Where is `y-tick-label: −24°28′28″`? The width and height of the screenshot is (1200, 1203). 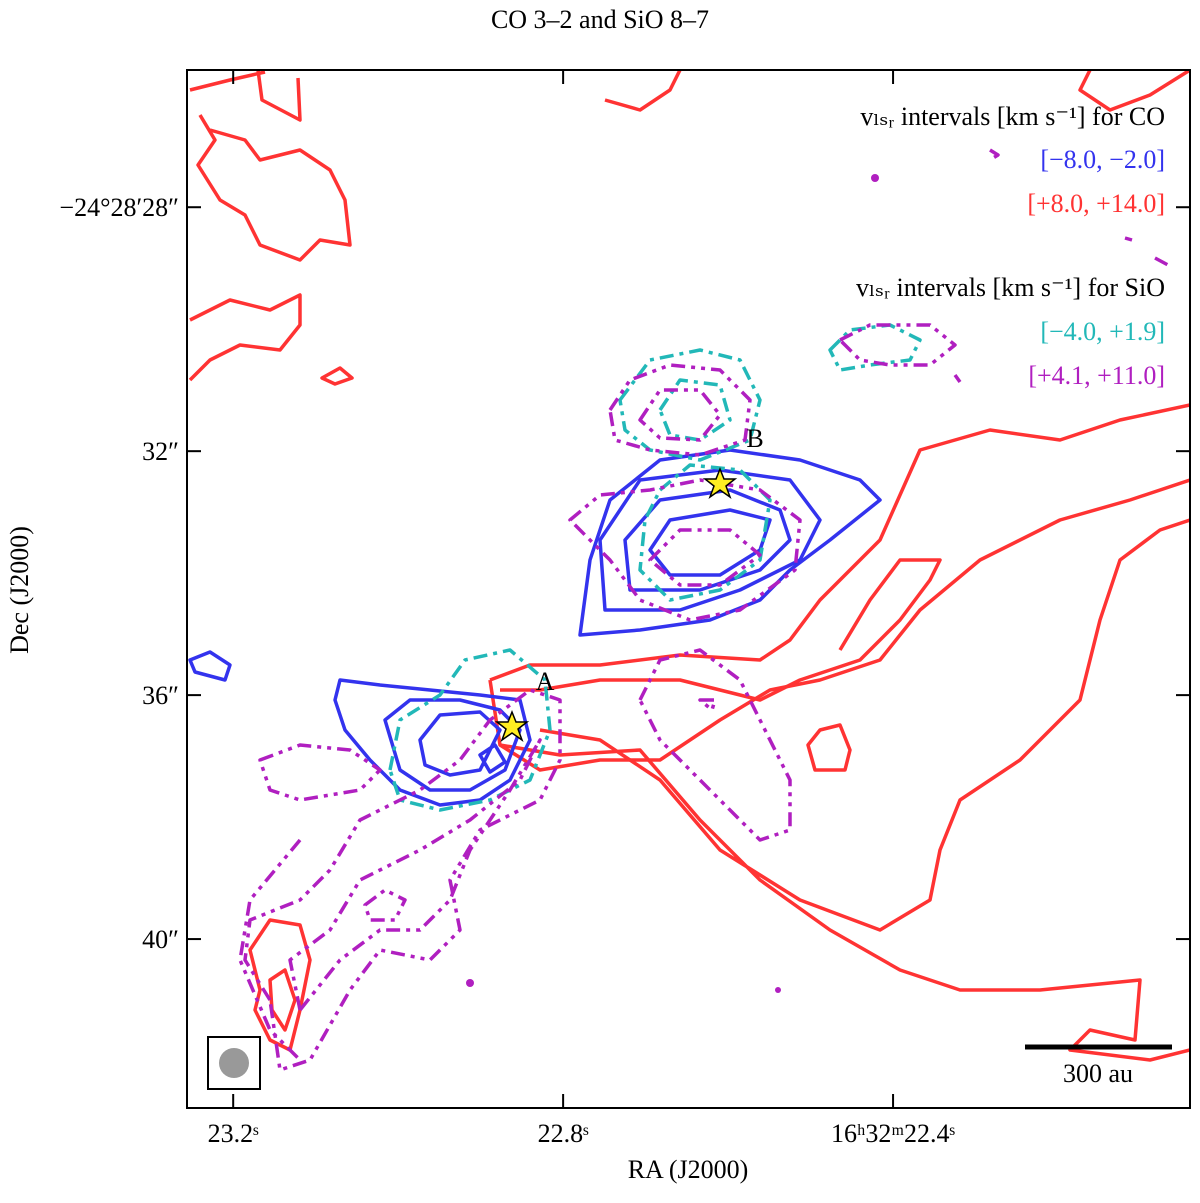
y-tick-label: −24°28′28″ is located at coordinates (119, 207).